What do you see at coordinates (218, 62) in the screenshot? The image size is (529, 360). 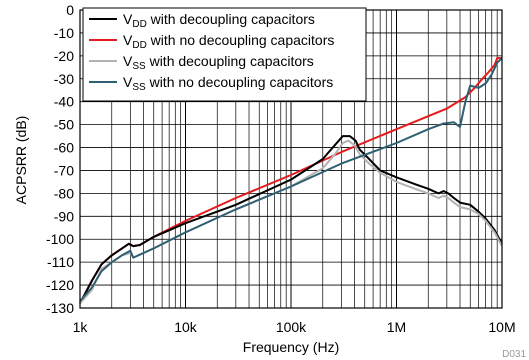 I see `legend-label: VSS with decoupling capacitors` at bounding box center [218, 62].